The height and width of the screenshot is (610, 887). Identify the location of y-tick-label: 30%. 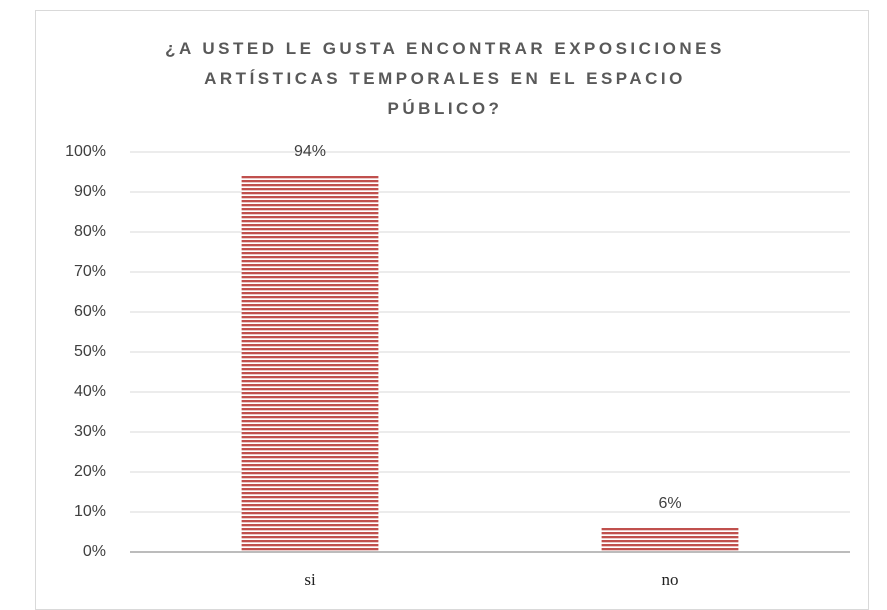
(90, 431).